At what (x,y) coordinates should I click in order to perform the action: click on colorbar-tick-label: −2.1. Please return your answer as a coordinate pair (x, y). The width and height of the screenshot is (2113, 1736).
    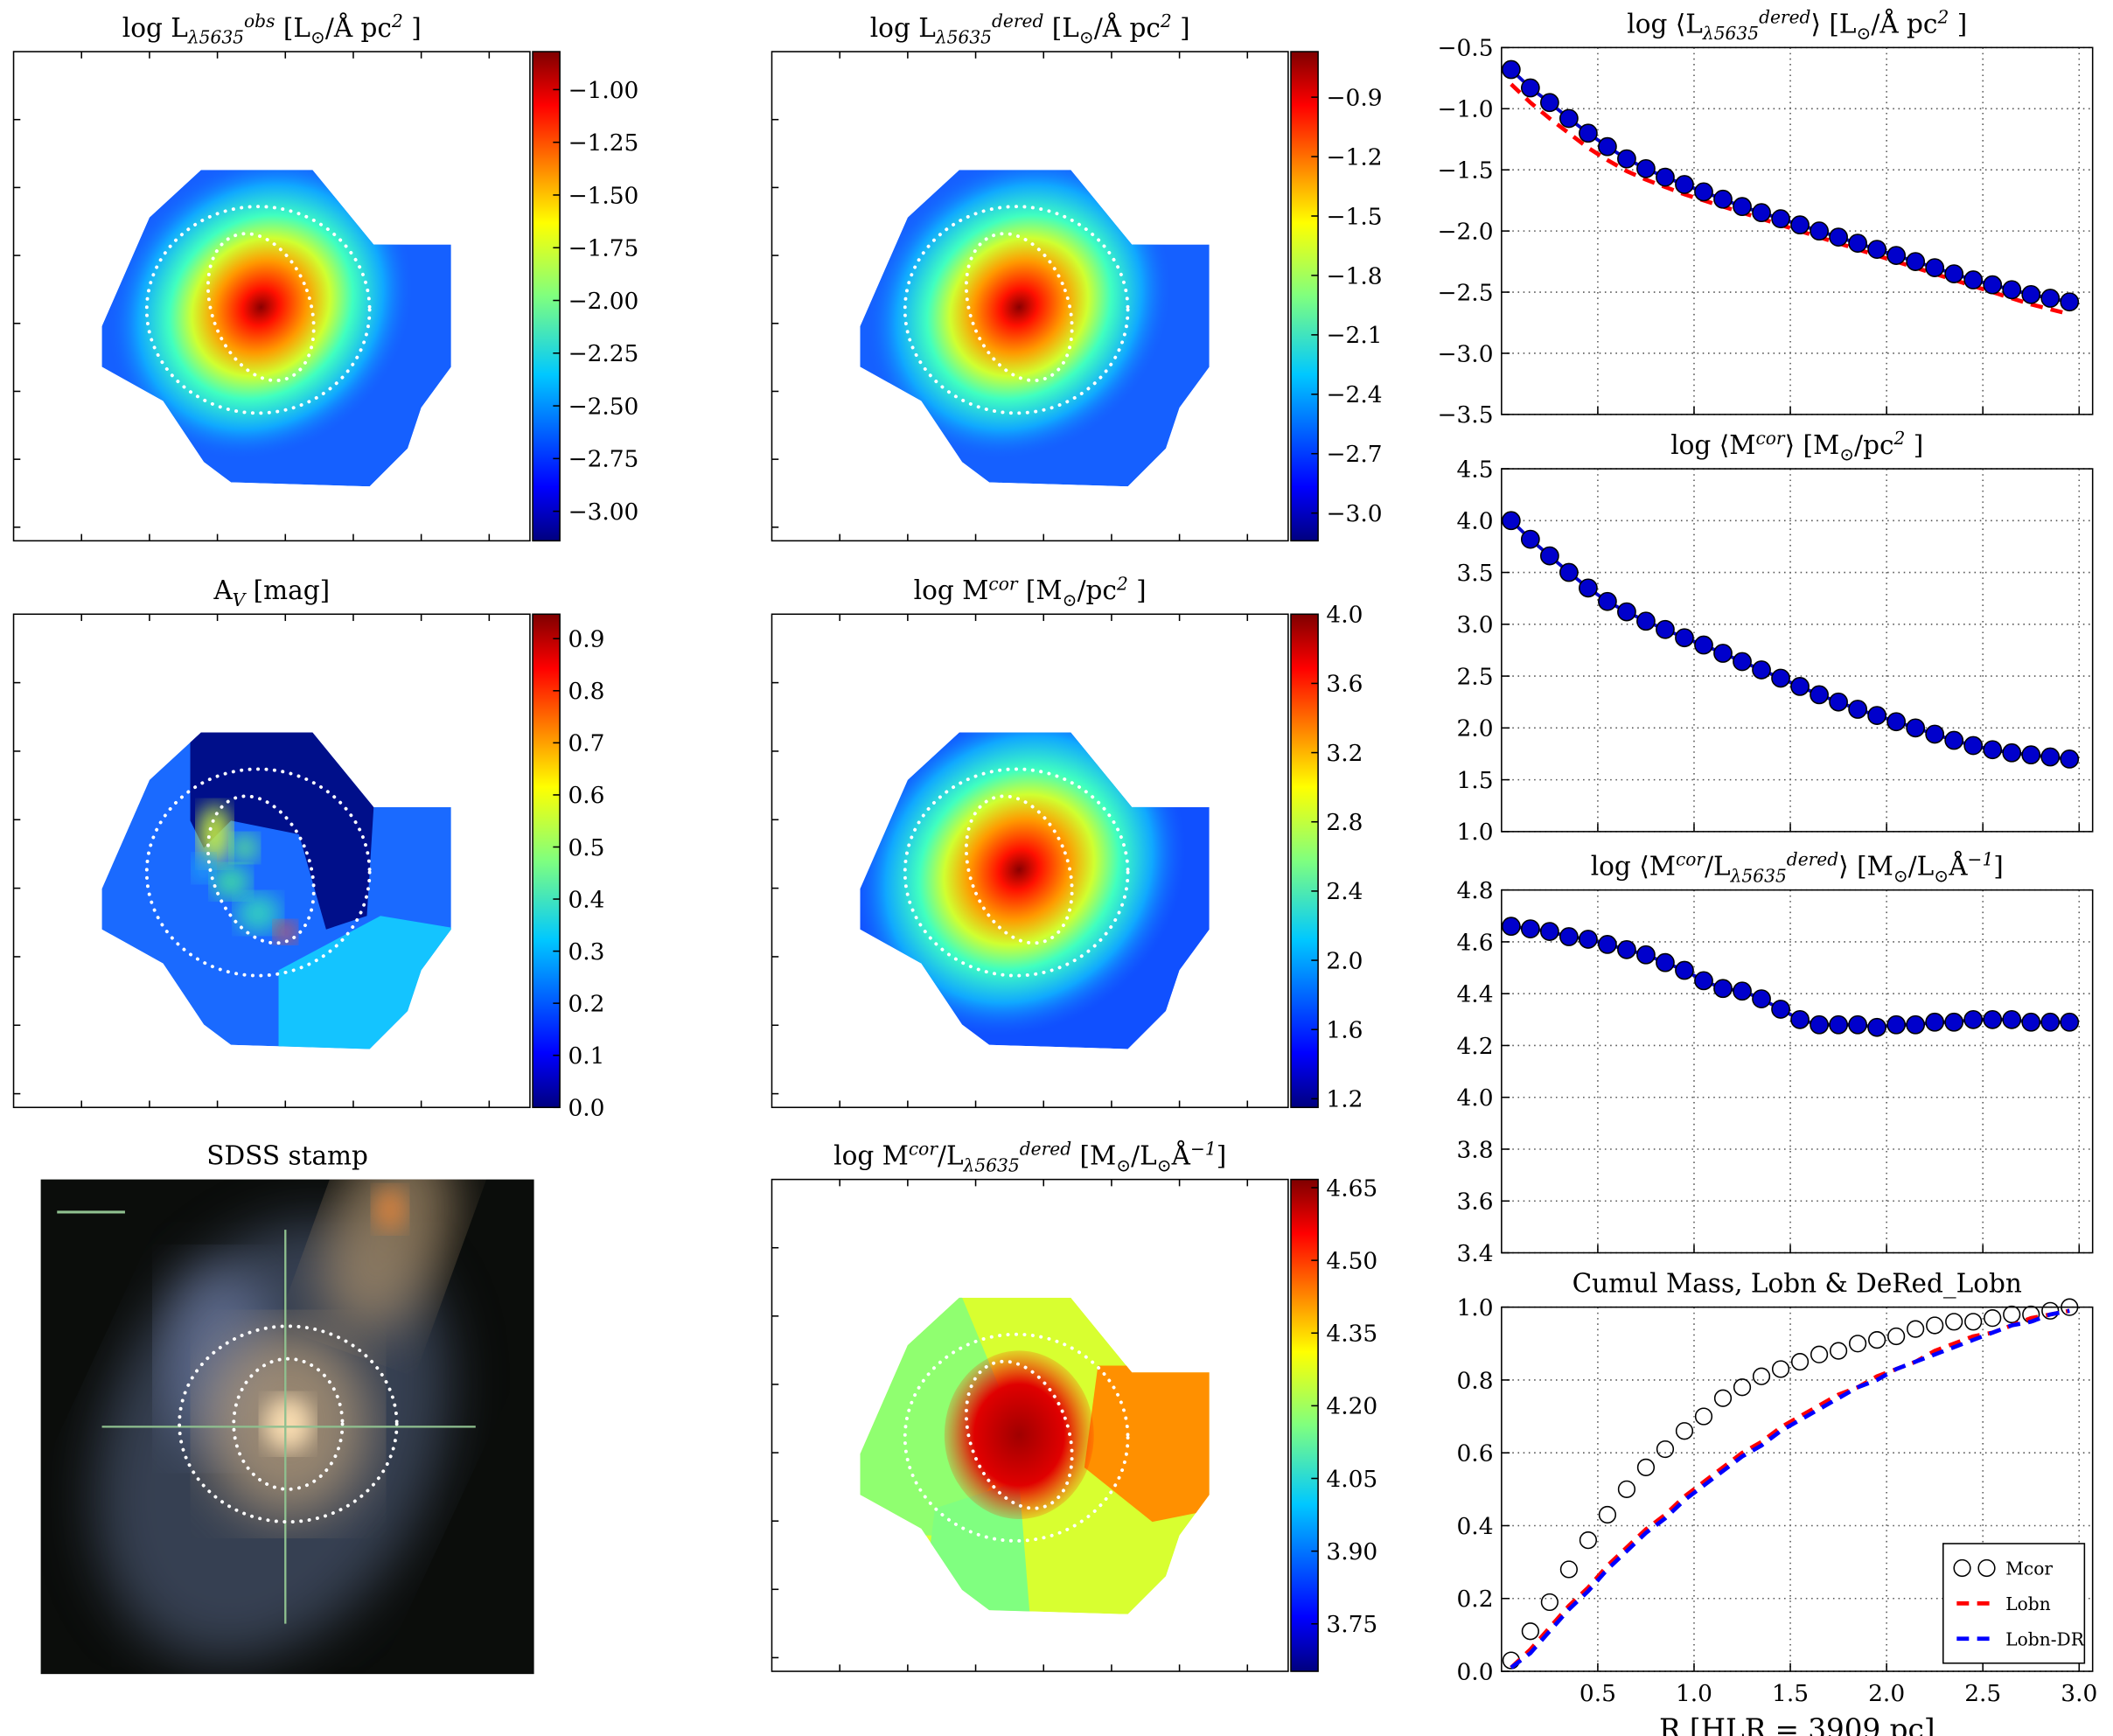
    Looking at the image, I should click on (1354, 335).